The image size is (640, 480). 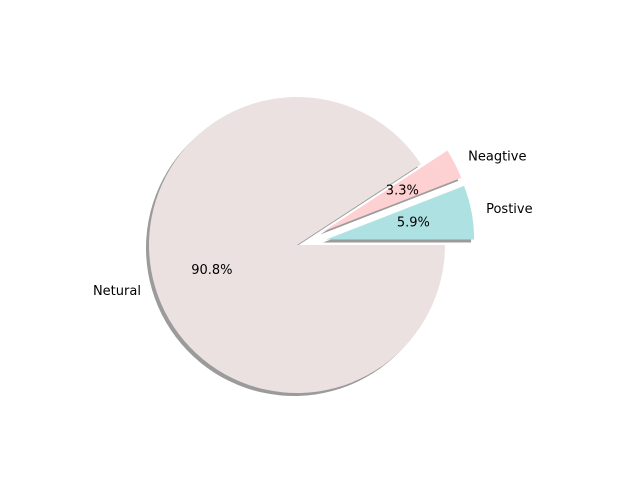 I want to click on pie-slice-neagtive, so click(x=392, y=191).